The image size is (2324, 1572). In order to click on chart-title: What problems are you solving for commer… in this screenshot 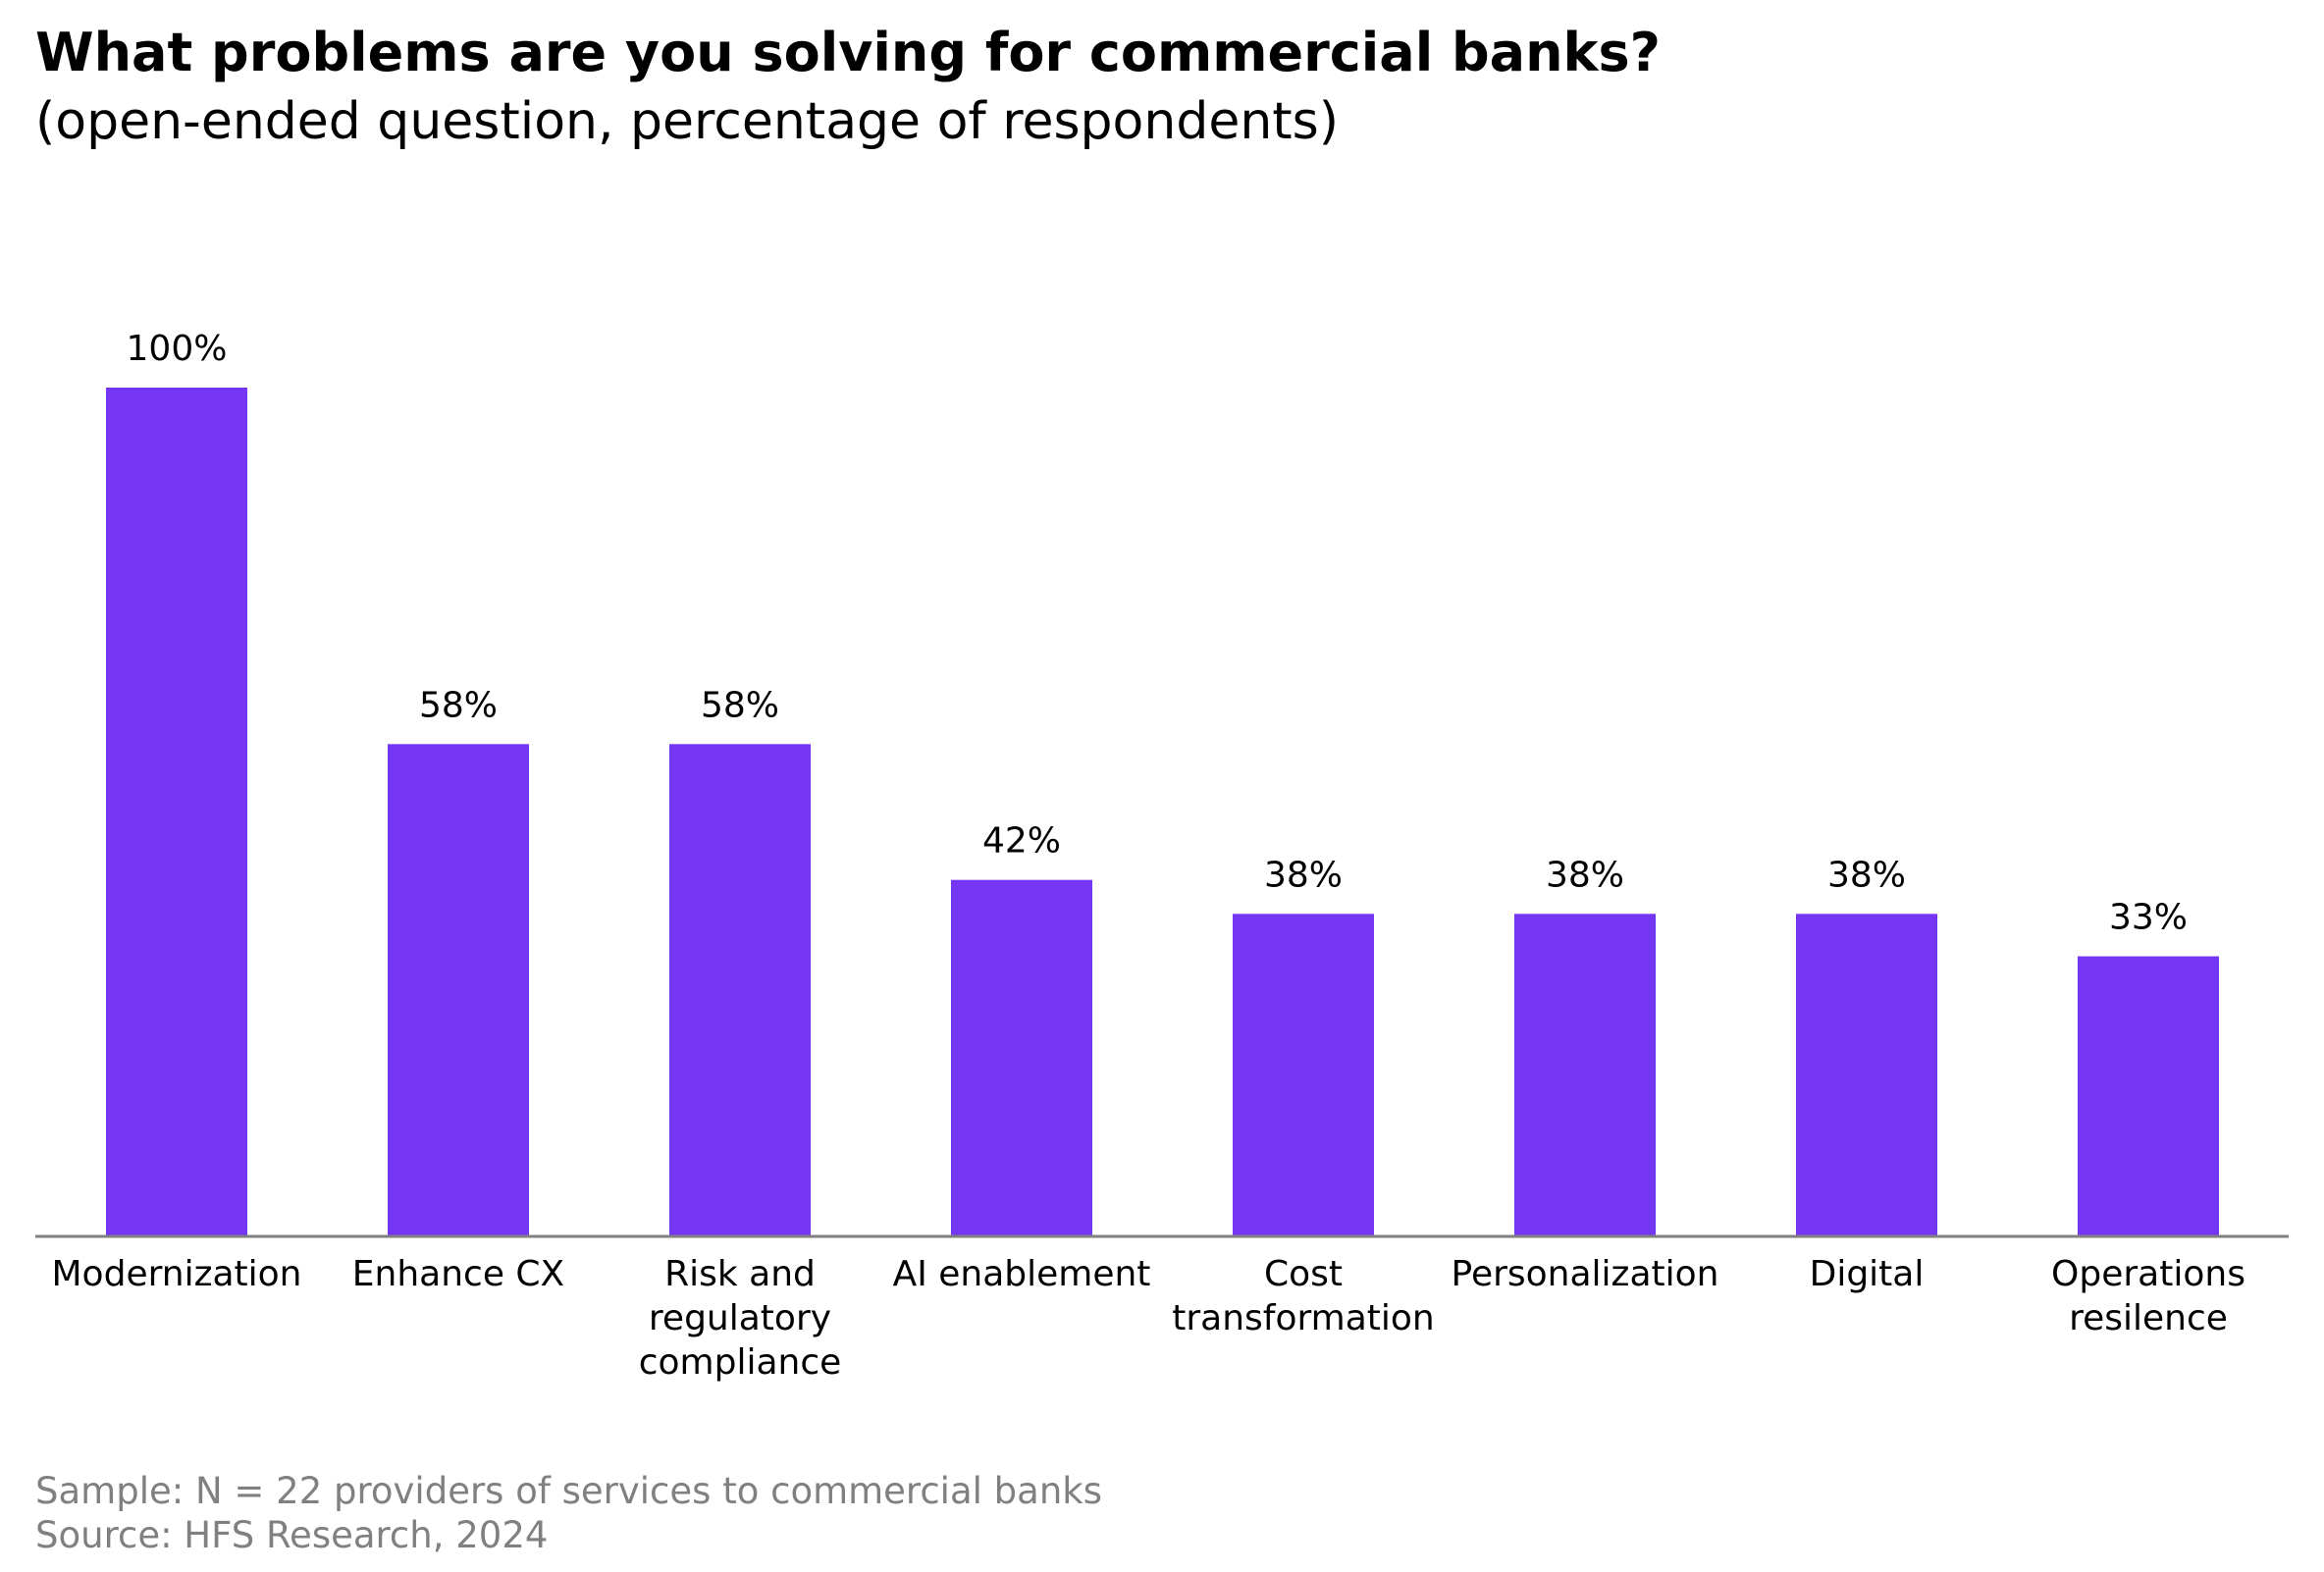, I will do `click(848, 52)`.